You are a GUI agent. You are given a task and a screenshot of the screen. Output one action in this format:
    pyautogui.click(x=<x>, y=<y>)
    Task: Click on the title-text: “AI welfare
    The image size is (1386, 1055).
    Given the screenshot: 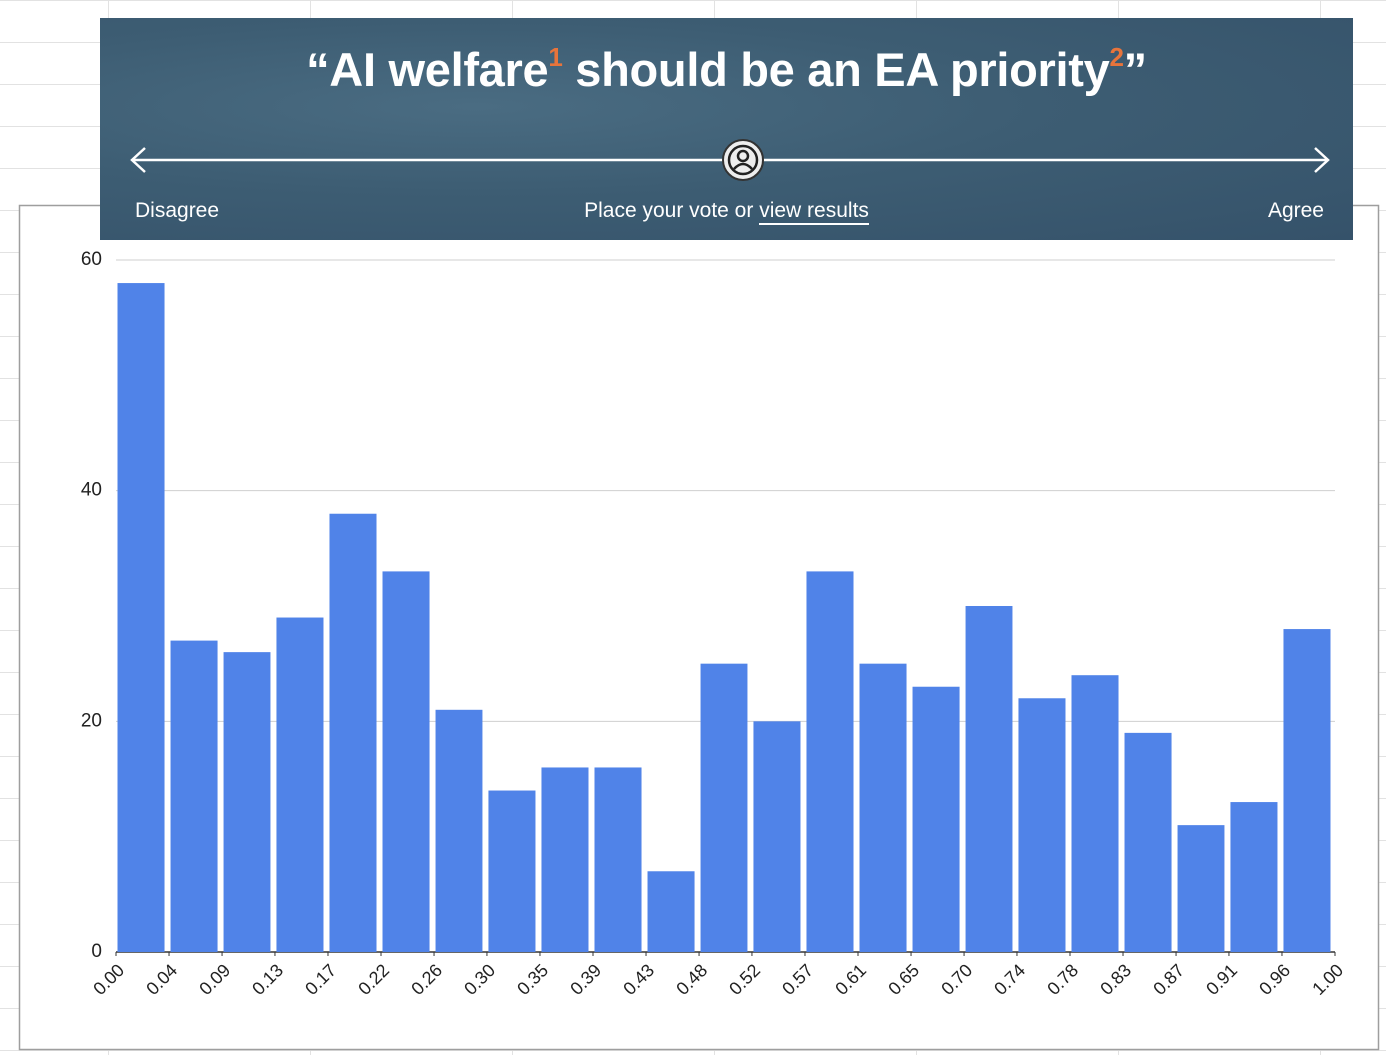 What is the action you would take?
    pyautogui.click(x=427, y=69)
    